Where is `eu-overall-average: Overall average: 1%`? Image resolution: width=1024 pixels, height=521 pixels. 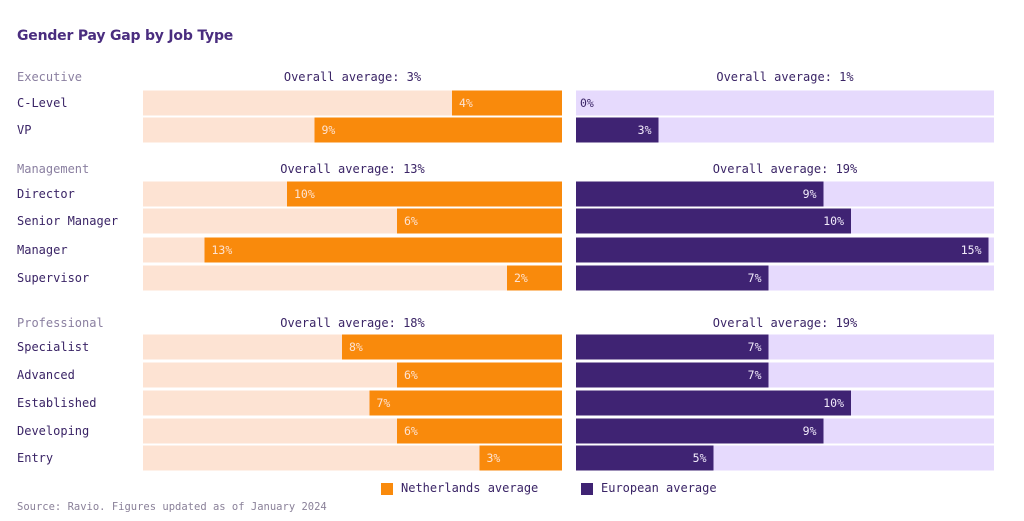 eu-overall-average: Overall average: 1% is located at coordinates (785, 77).